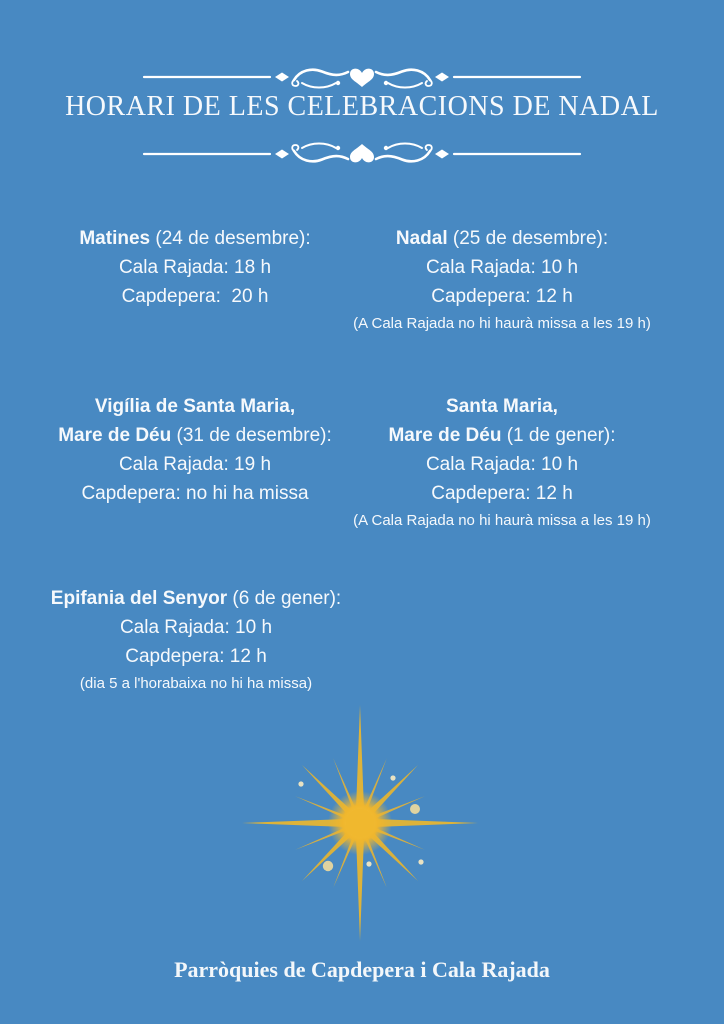 The height and width of the screenshot is (1024, 724). Describe the element at coordinates (196, 598) in the screenshot. I see `event-title: Epifania del Senyor (6 de gener):` at that location.